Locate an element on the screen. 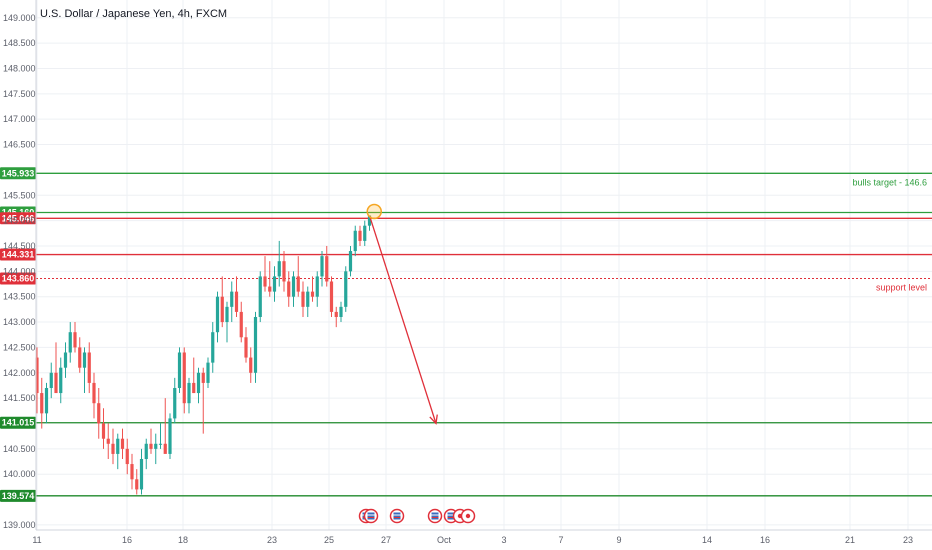 This screenshot has height=550, width=932. y-tick-label: 143.000 is located at coordinates (19, 322).